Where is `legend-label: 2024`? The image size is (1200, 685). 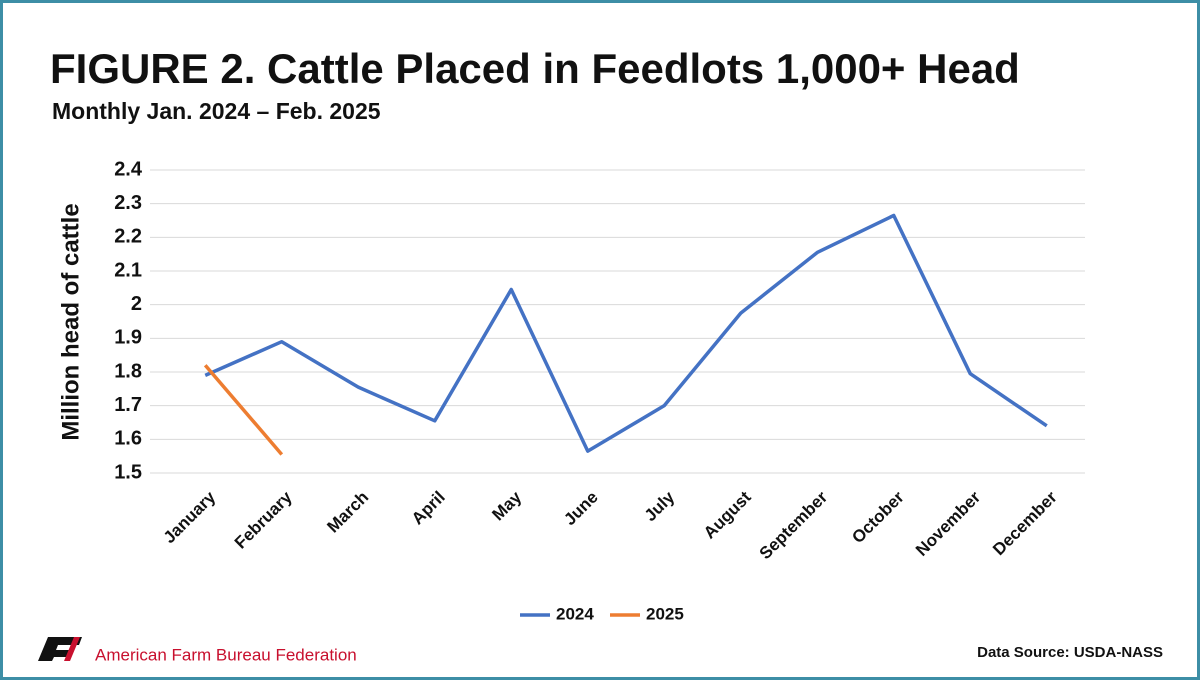
legend-label: 2024 is located at coordinates (575, 613).